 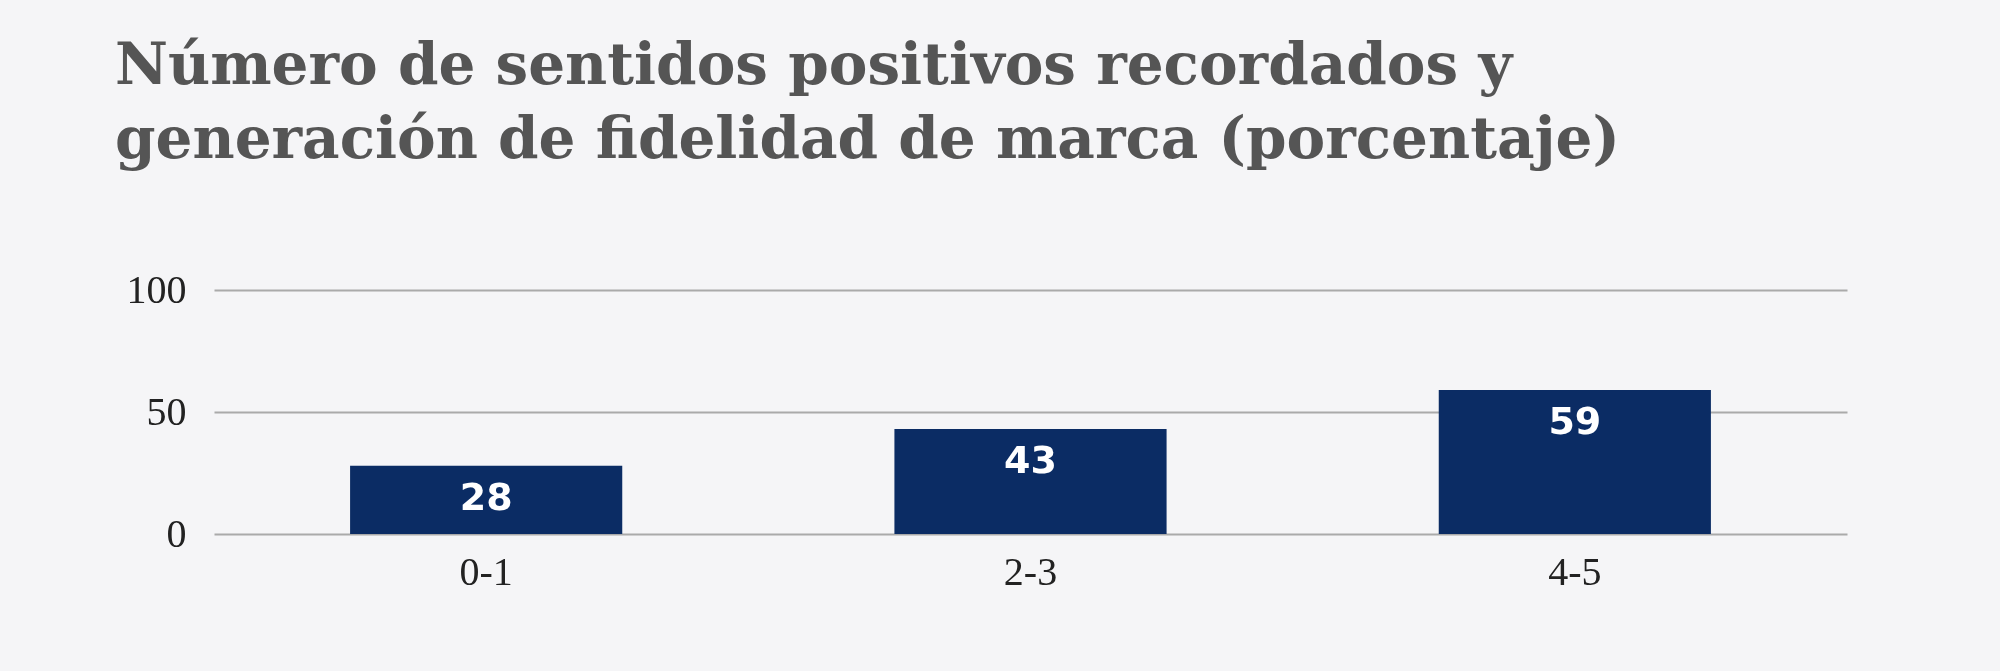 What do you see at coordinates (1030, 460) in the screenshot?
I see `data-label: 43` at bounding box center [1030, 460].